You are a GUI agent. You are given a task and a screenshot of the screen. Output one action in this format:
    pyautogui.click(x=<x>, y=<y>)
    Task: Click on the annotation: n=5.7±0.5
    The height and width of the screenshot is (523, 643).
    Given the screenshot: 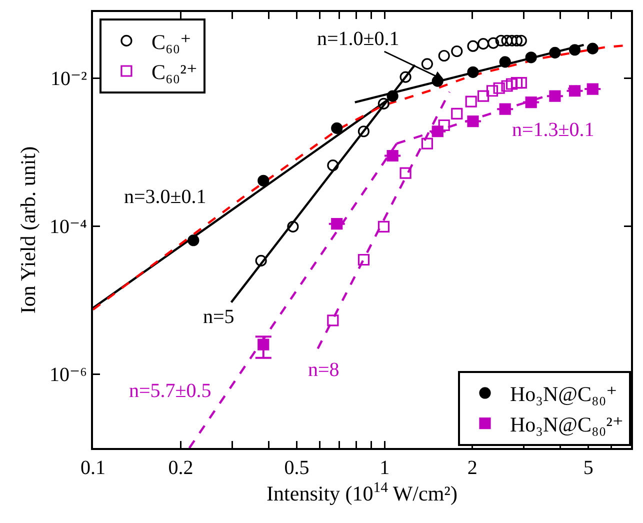 What is the action you would take?
    pyautogui.click(x=170, y=391)
    